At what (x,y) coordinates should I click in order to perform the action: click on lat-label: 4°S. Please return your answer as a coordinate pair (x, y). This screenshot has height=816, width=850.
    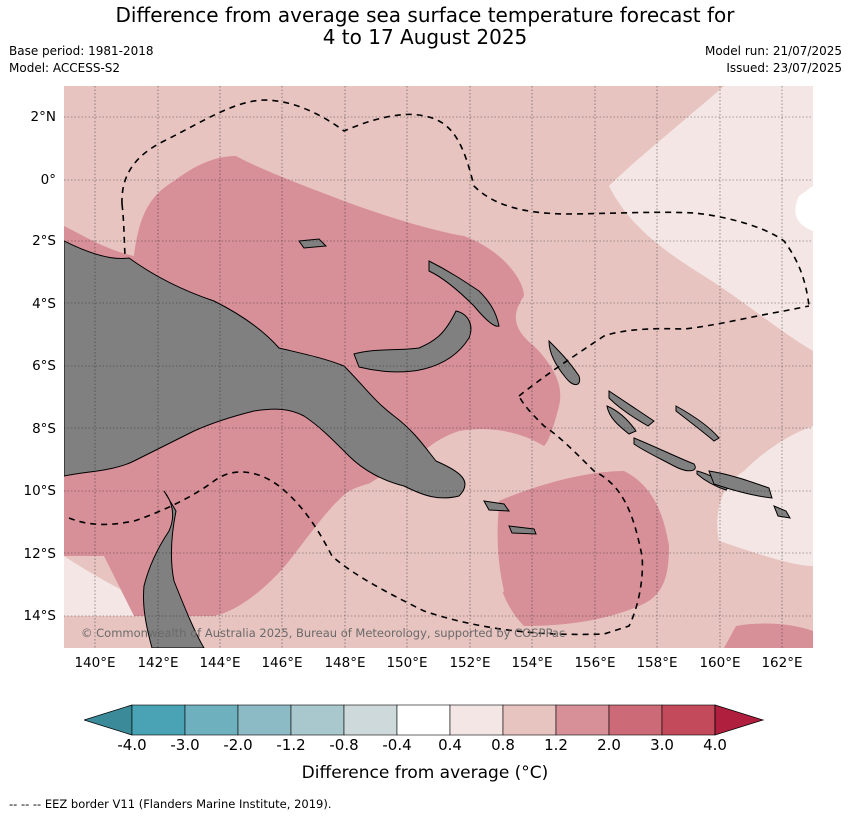
    Looking at the image, I should click on (44, 304).